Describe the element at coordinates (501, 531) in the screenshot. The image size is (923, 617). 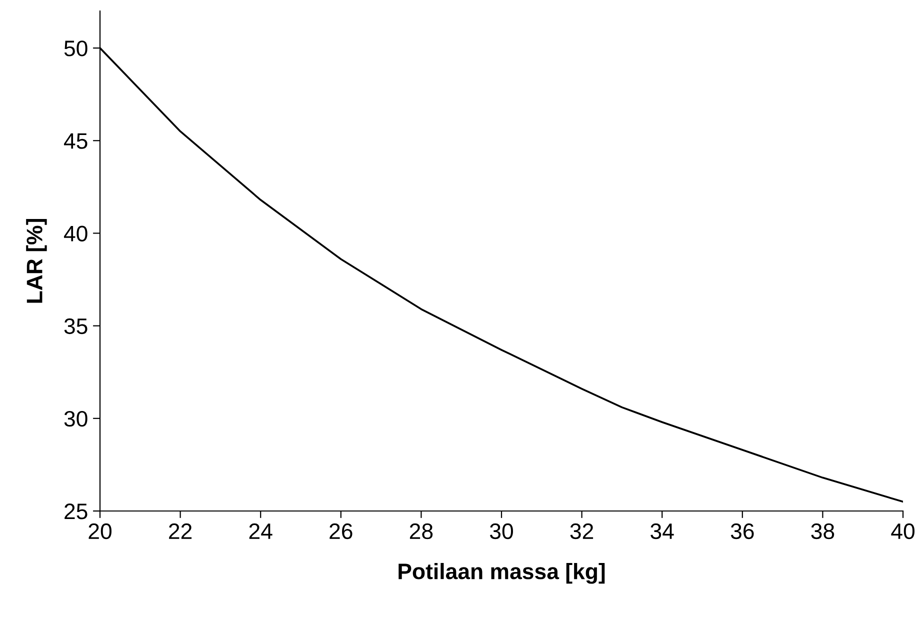
I see `x-tick-label: 30` at that location.